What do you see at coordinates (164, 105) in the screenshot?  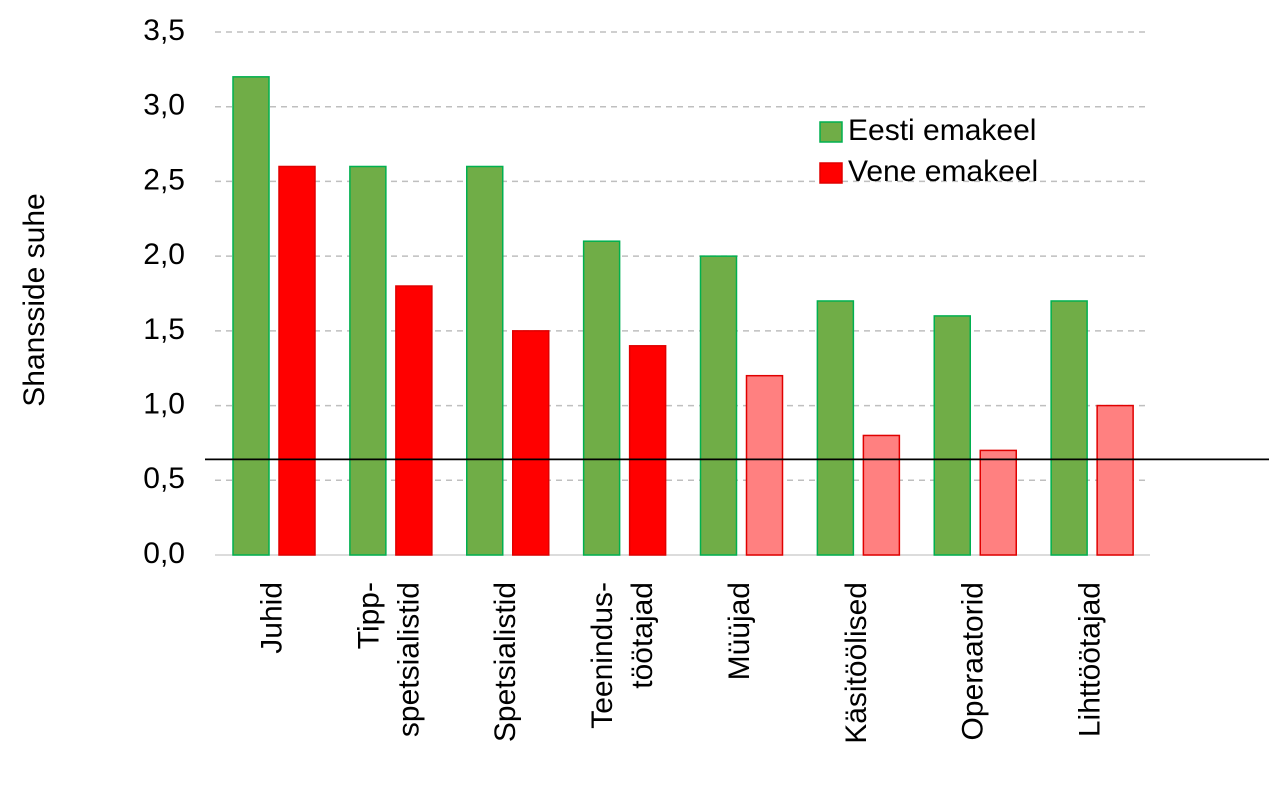 I see `y-tick-label: 3,0` at bounding box center [164, 105].